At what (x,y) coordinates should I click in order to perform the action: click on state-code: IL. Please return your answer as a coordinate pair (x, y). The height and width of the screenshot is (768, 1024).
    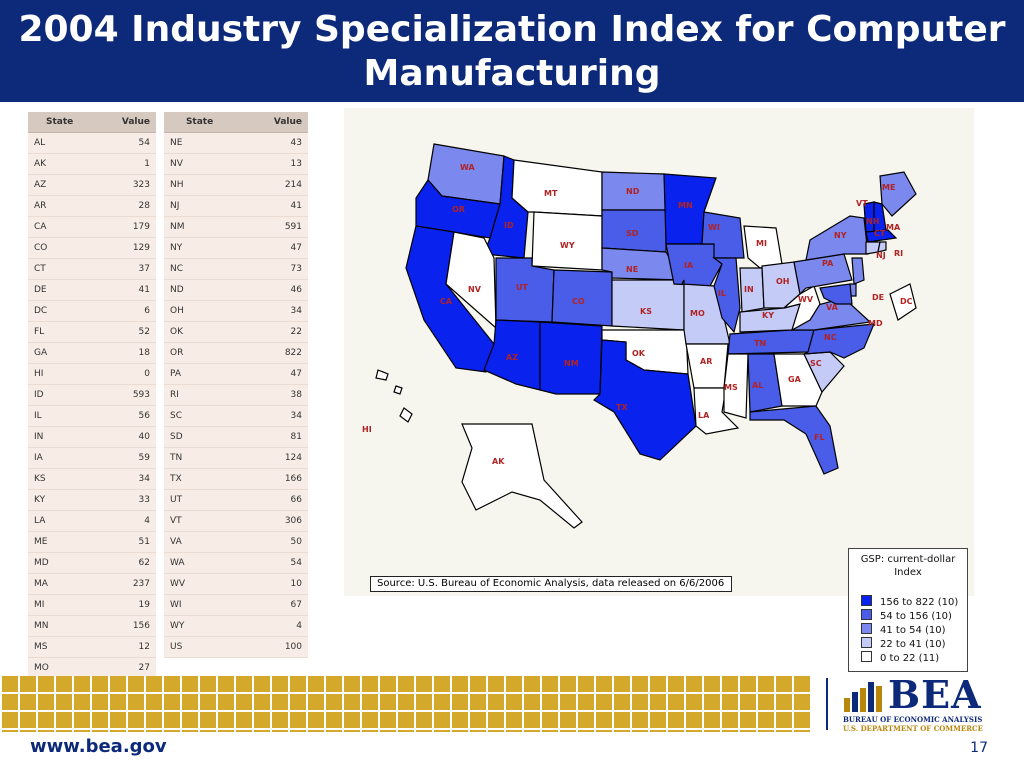
    Looking at the image, I should click on (60, 416).